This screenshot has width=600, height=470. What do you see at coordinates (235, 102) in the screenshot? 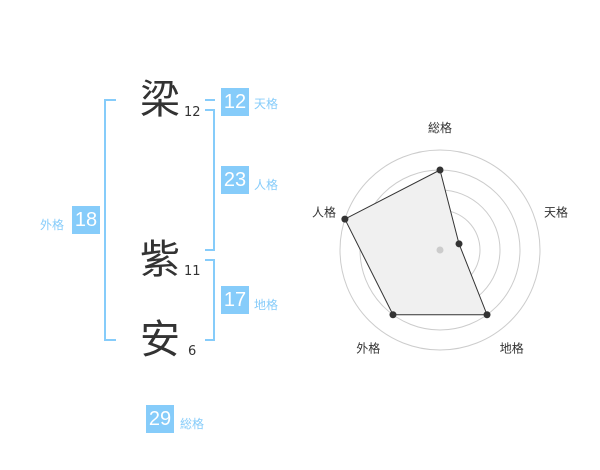
I see `tenkaku-value: 12` at bounding box center [235, 102].